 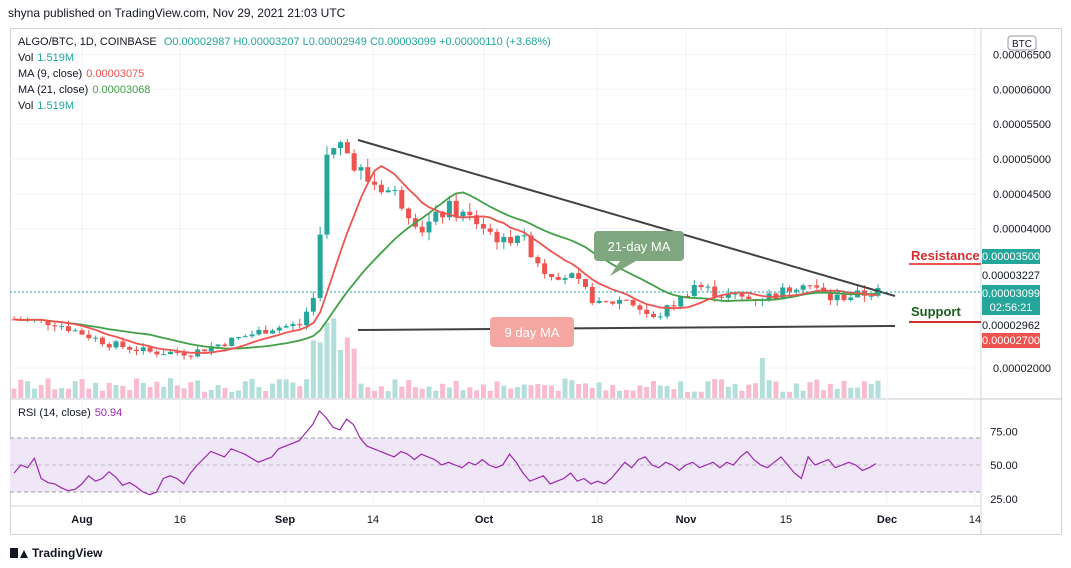 What do you see at coordinates (597, 520) in the screenshot?
I see `time-tick-label: 18` at bounding box center [597, 520].